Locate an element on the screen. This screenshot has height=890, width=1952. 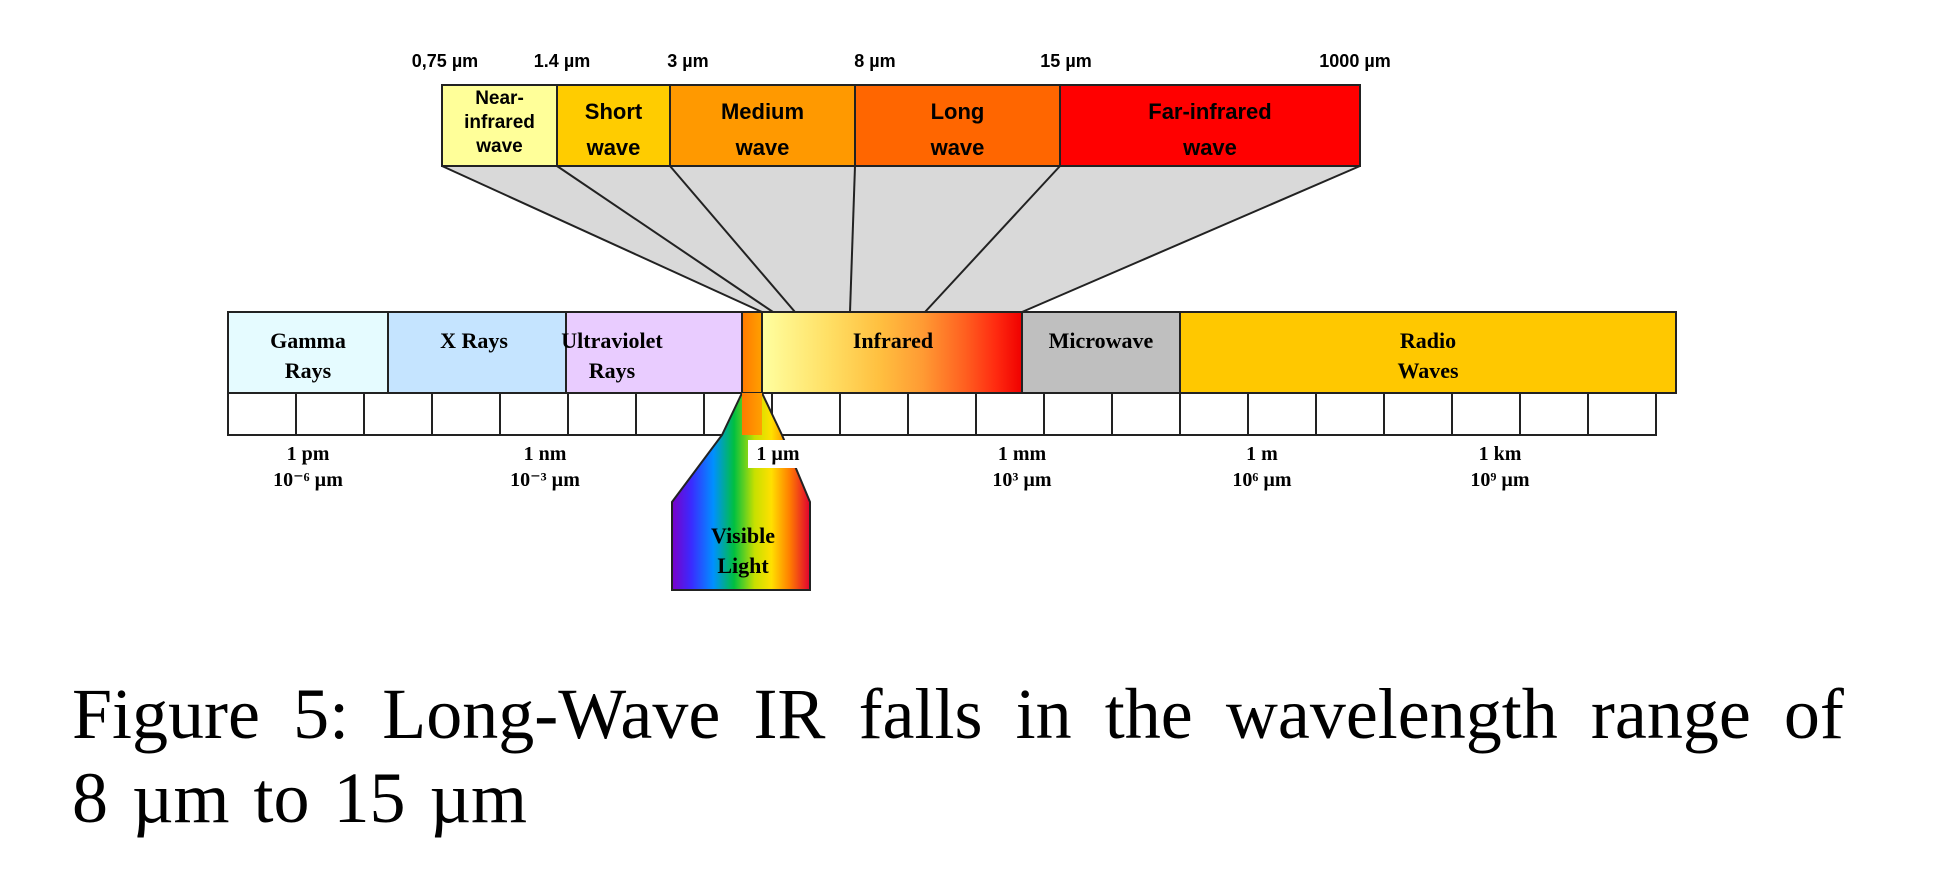
caption-word: in is located at coordinates (1043, 714).